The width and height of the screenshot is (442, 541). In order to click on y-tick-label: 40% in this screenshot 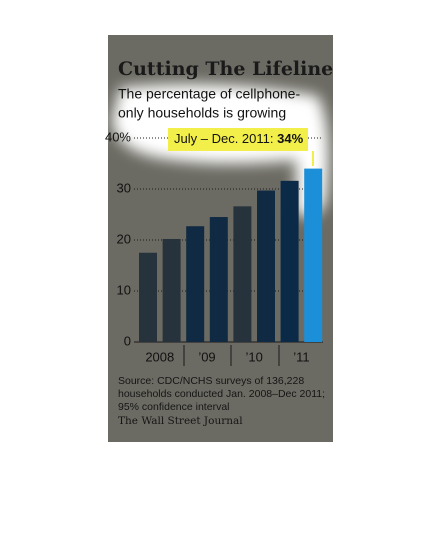, I will do `click(118, 136)`.